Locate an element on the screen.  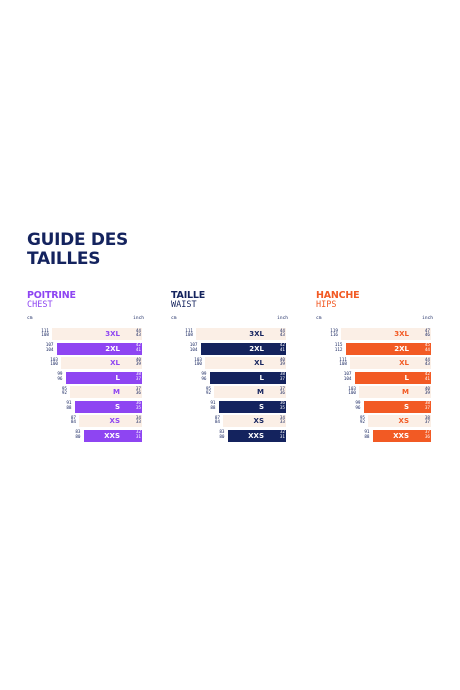
inch-range: 45 44 is located at coordinates (427, 348).